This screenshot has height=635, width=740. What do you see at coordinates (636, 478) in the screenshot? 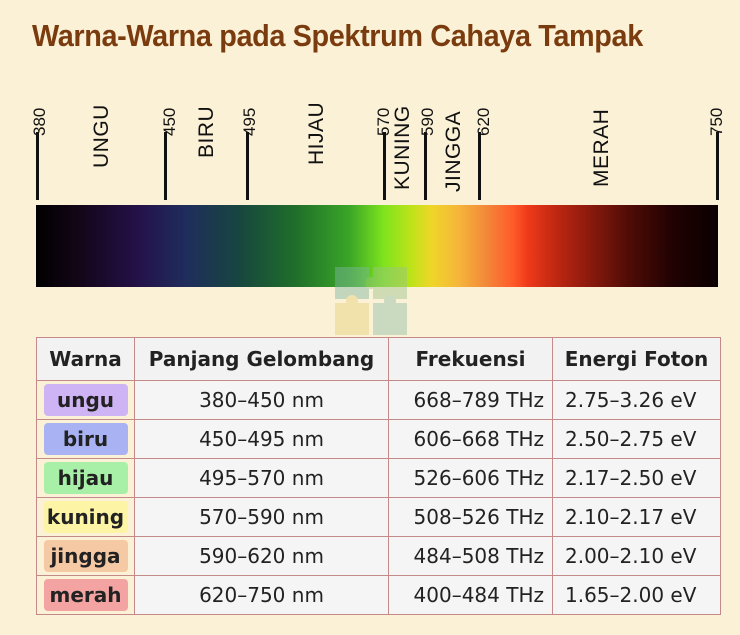
I see `energy-cell: 2.17–2.50 eV` at bounding box center [636, 478].